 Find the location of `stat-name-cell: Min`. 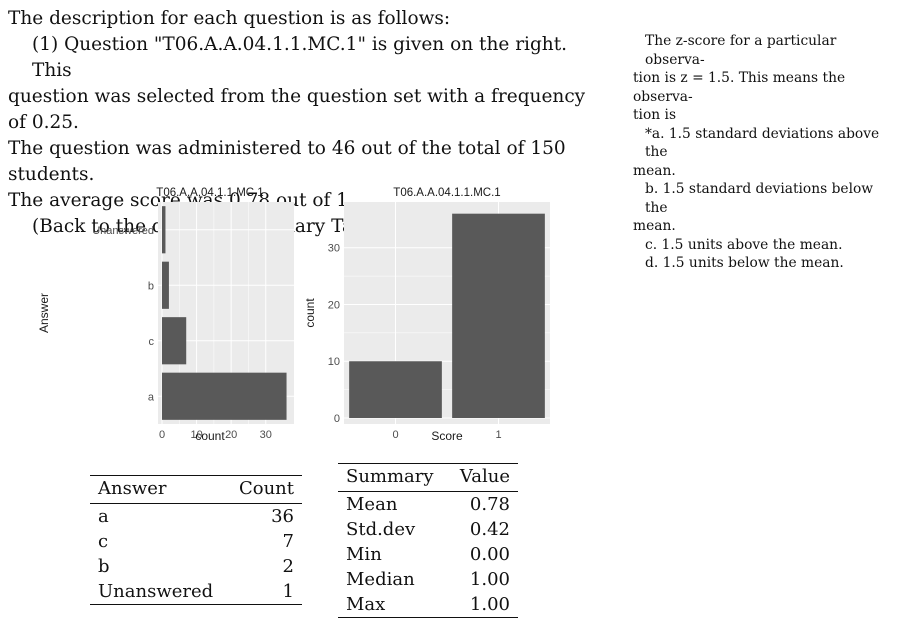

stat-name-cell: Min is located at coordinates (364, 554).